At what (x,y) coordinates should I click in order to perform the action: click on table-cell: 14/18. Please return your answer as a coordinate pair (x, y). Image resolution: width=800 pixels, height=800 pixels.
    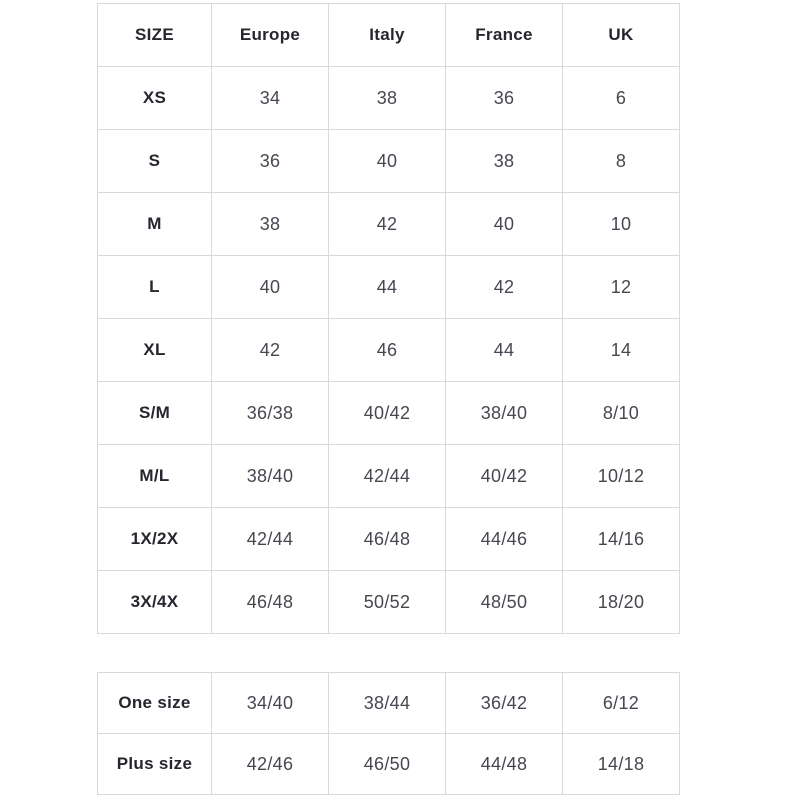
    Looking at the image, I should click on (621, 764).